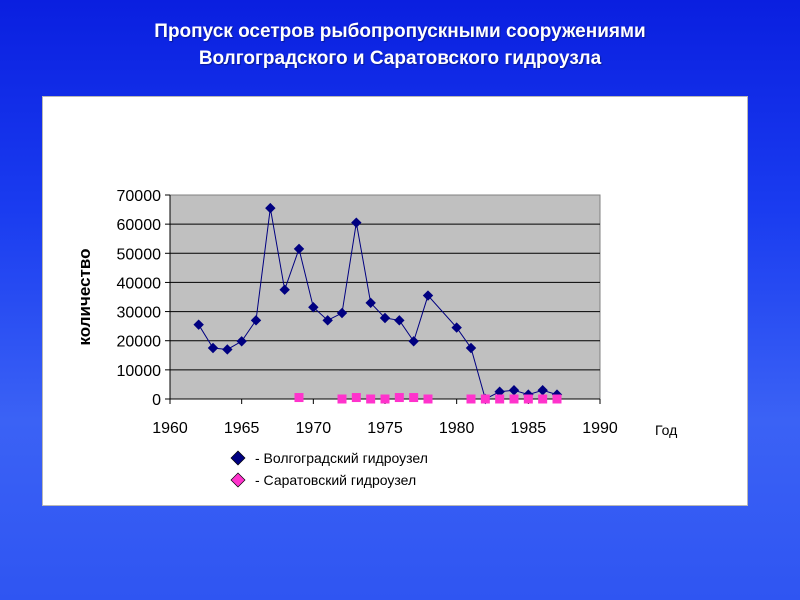  Describe the element at coordinates (335, 480) in the screenshot. I see `legend-label-2: - Саратовский гидроузел` at that location.